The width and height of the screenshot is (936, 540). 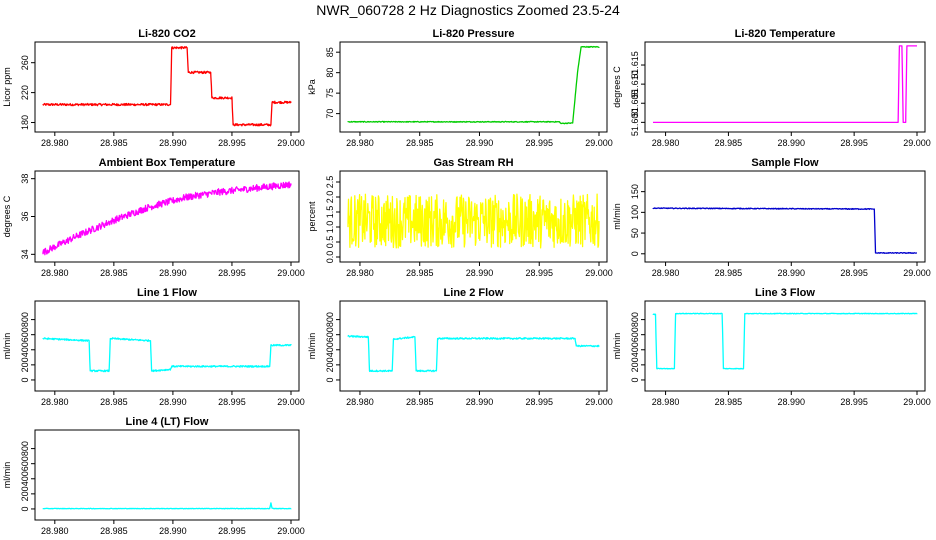 What do you see at coordinates (635, 123) in the screenshot?
I see `y-tick-label: 51.600` at bounding box center [635, 123].